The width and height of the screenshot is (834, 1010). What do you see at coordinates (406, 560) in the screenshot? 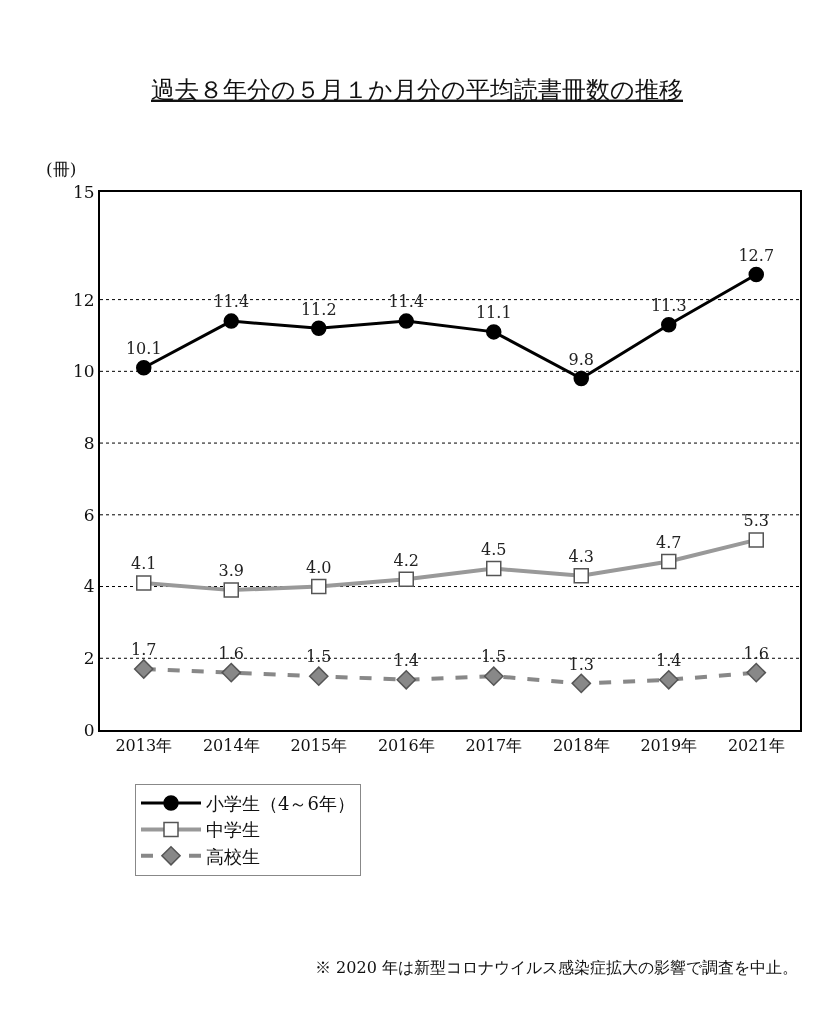
I see `data-label: 4.2` at bounding box center [406, 560].